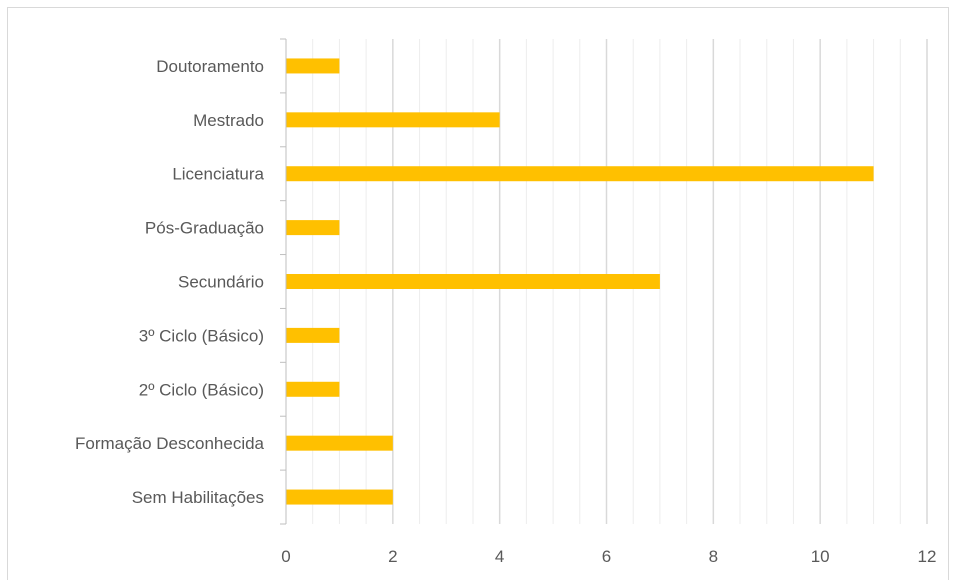  I want to click on category-label: 3º Ciclo (Básico), so click(201, 335).